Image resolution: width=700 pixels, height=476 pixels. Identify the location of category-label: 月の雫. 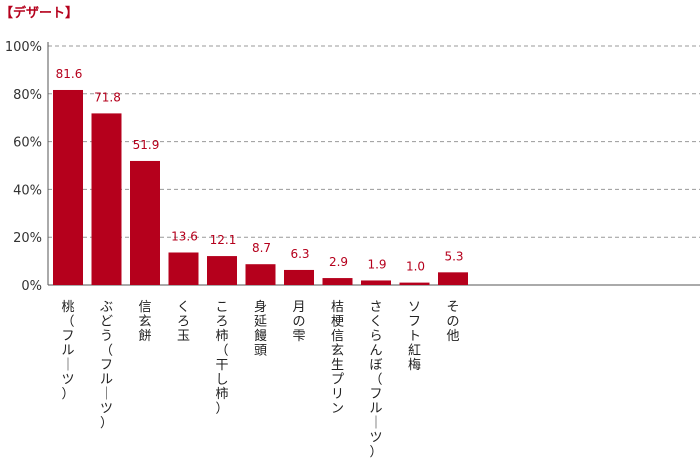
(298, 322).